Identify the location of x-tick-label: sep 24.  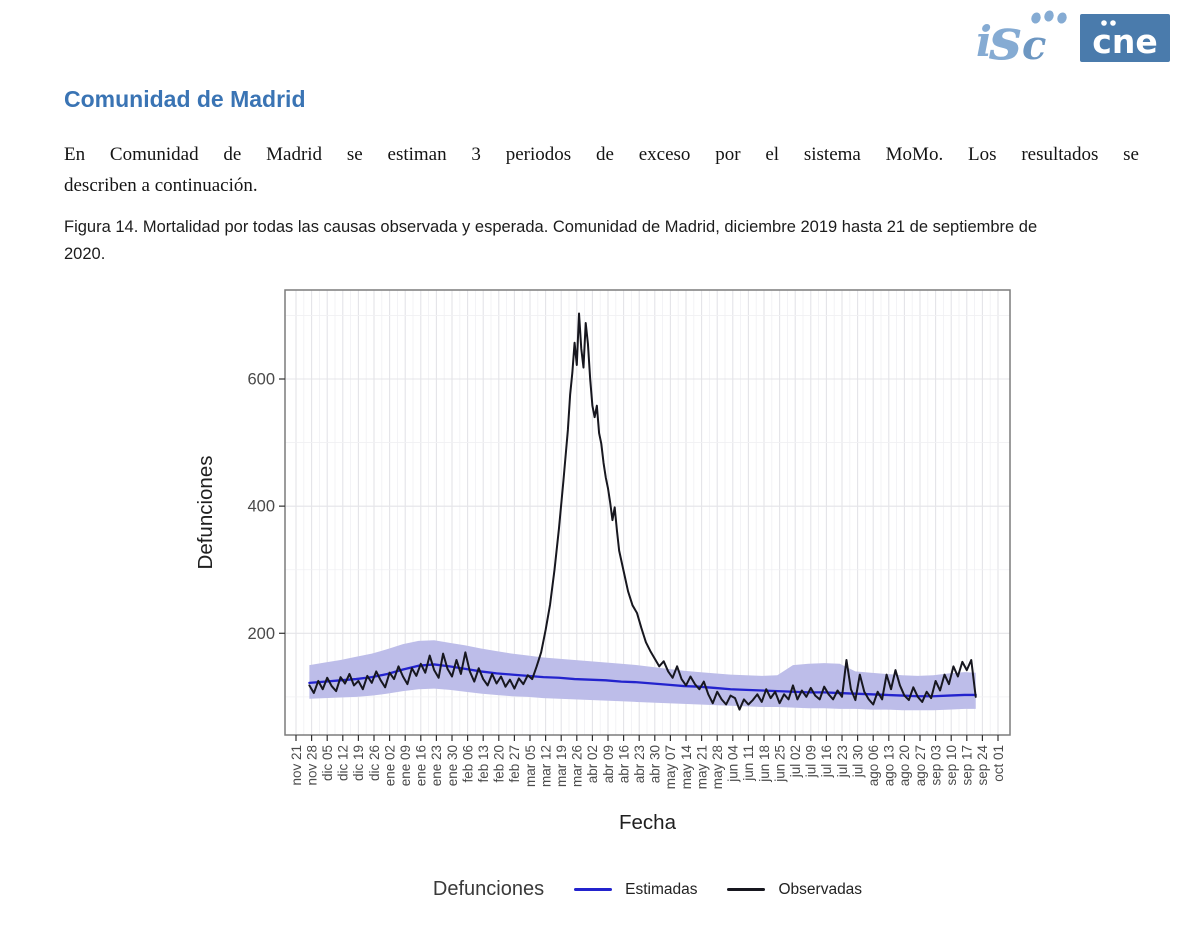
(982, 765).